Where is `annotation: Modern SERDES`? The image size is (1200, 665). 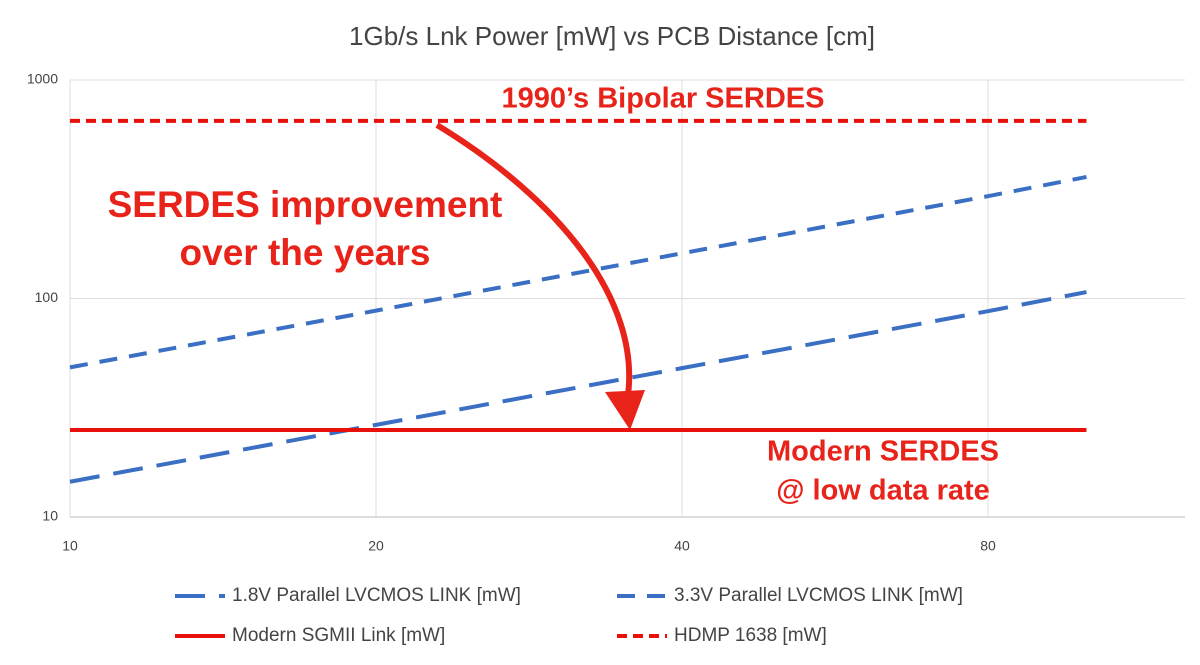
annotation: Modern SERDES is located at coordinates (883, 452).